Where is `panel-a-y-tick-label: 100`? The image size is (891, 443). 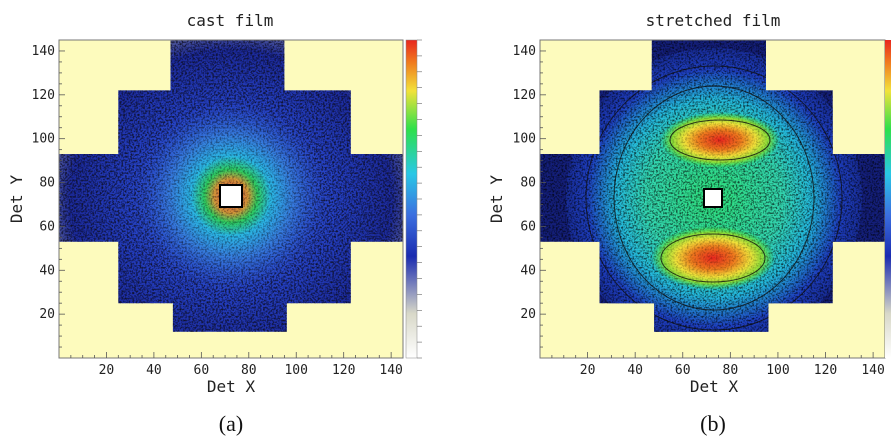
panel-a-y-tick-label: 100 is located at coordinates (43, 139).